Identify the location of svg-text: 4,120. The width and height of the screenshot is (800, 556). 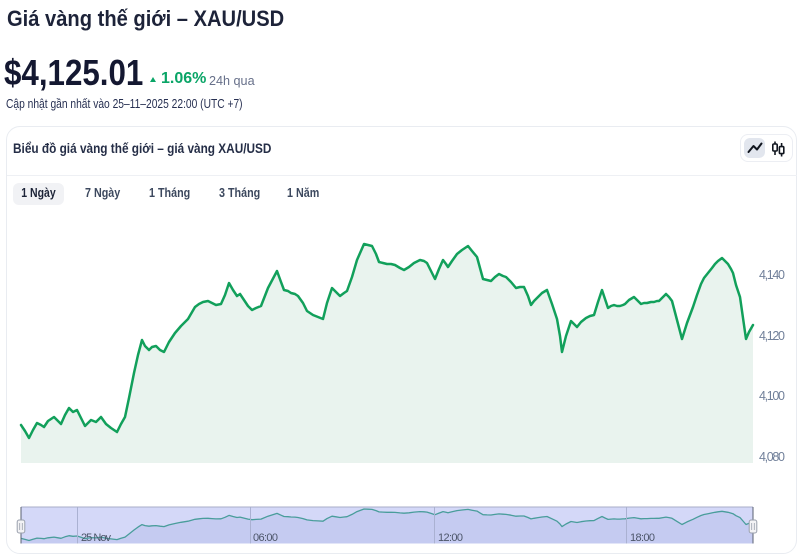
(772, 336).